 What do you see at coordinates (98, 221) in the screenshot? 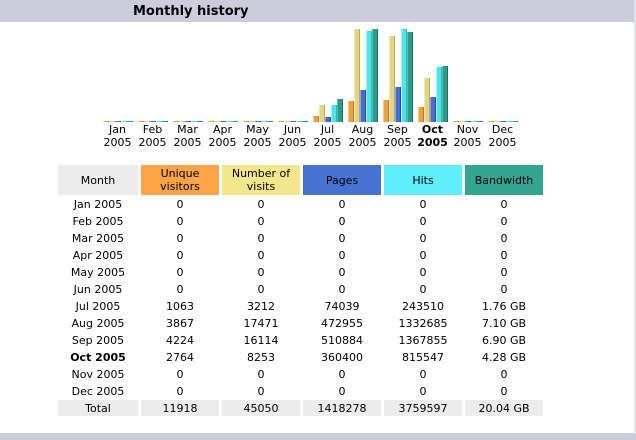
I see `month-cell: Feb 2005` at bounding box center [98, 221].